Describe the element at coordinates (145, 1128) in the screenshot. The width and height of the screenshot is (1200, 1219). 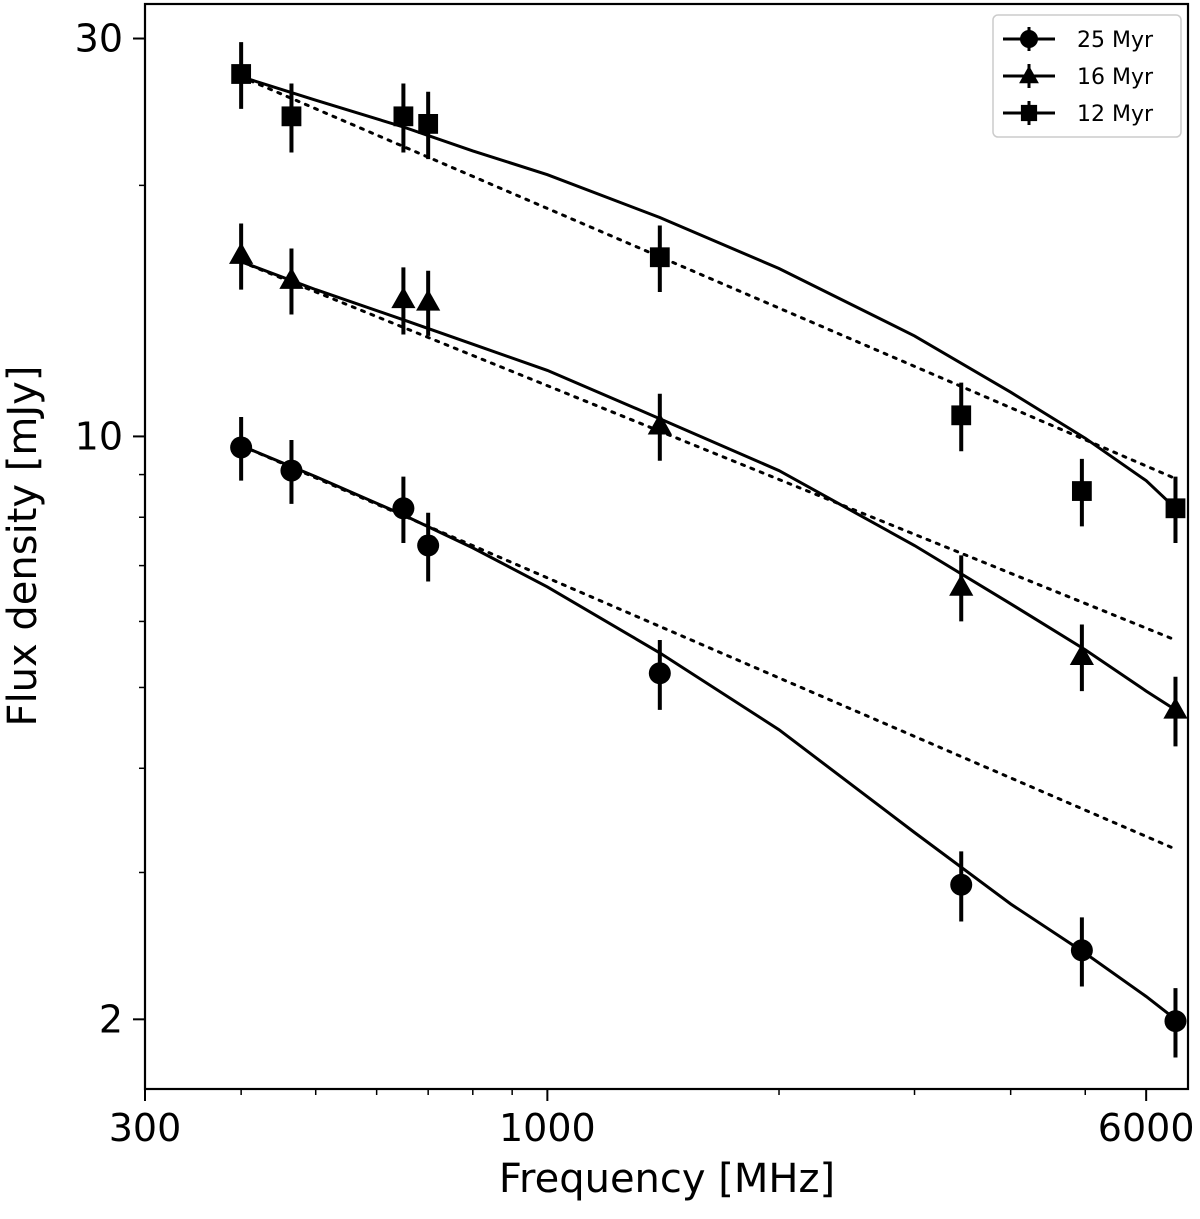
I see `x-tick-label: 300` at that location.